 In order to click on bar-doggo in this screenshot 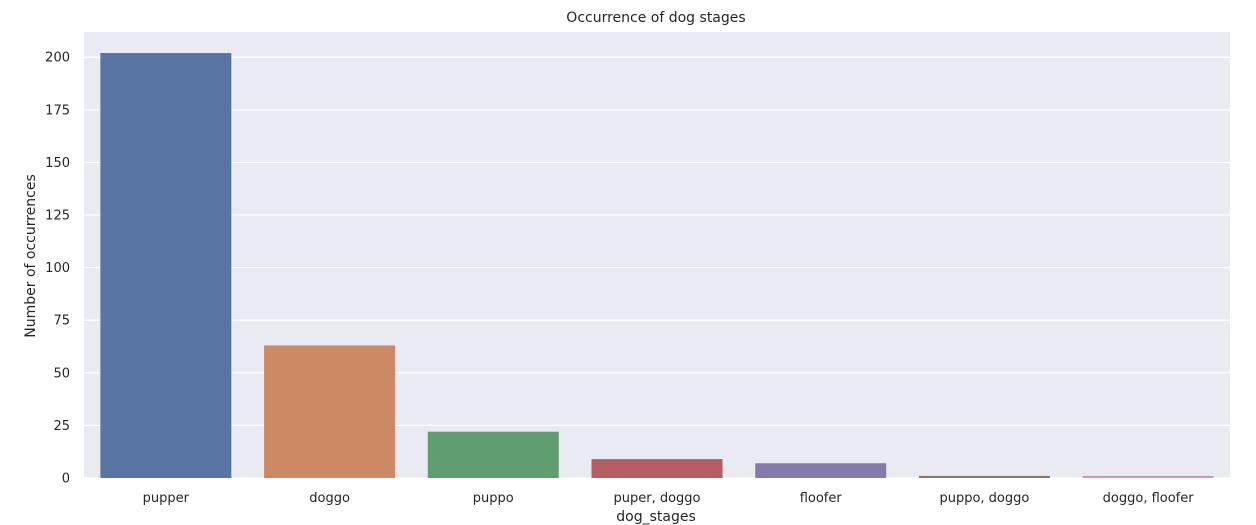, I will do `click(330, 411)`.